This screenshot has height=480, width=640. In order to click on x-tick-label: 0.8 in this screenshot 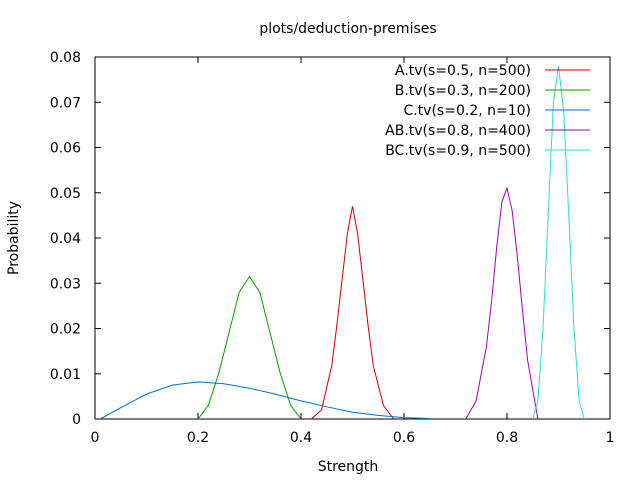, I will do `click(507, 438)`.